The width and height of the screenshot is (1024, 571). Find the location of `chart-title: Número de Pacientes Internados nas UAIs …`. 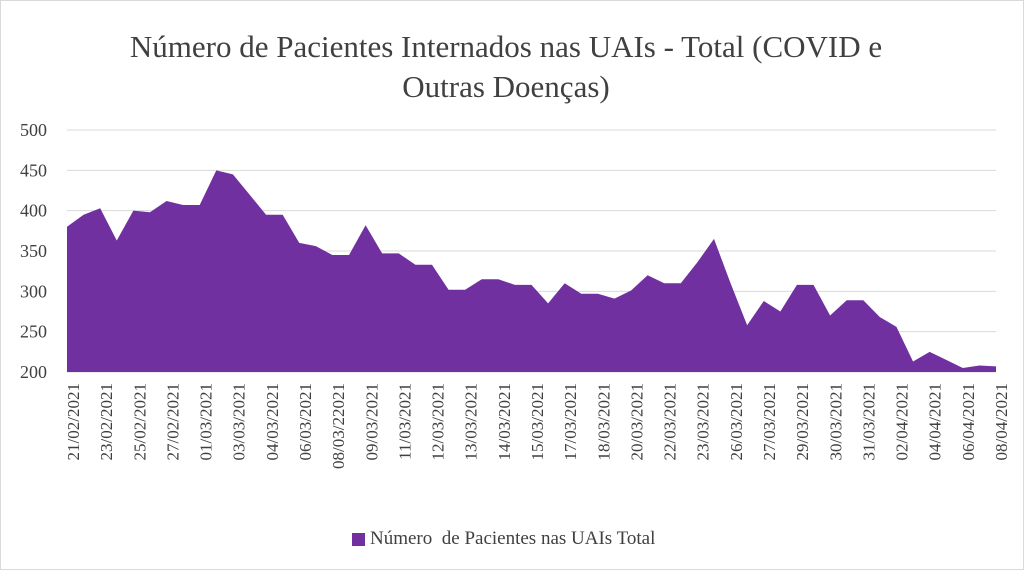

chart-title: Número de Pacientes Internados nas UAIs … is located at coordinates (506, 66).